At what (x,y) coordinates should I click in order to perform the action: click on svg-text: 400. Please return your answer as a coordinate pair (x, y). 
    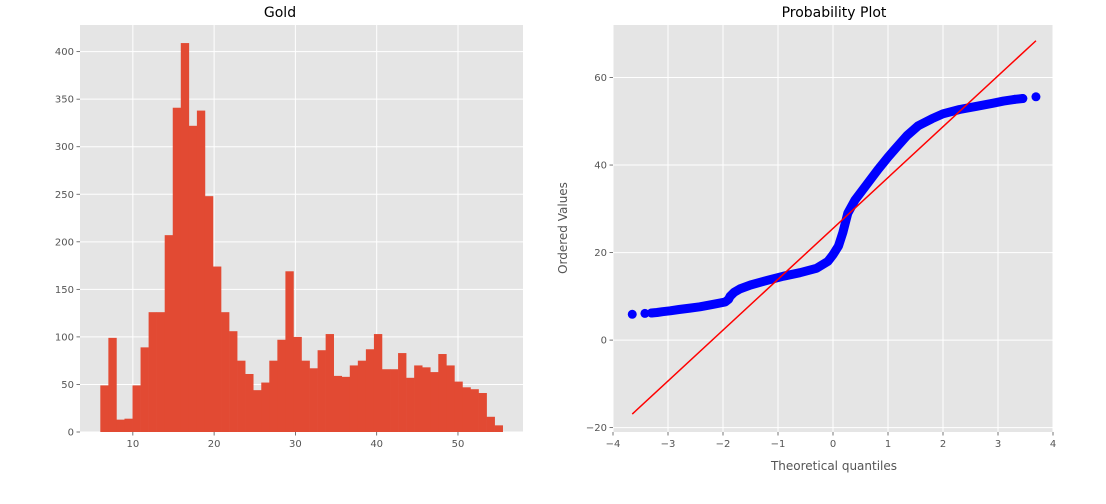
    Looking at the image, I should click on (64, 52).